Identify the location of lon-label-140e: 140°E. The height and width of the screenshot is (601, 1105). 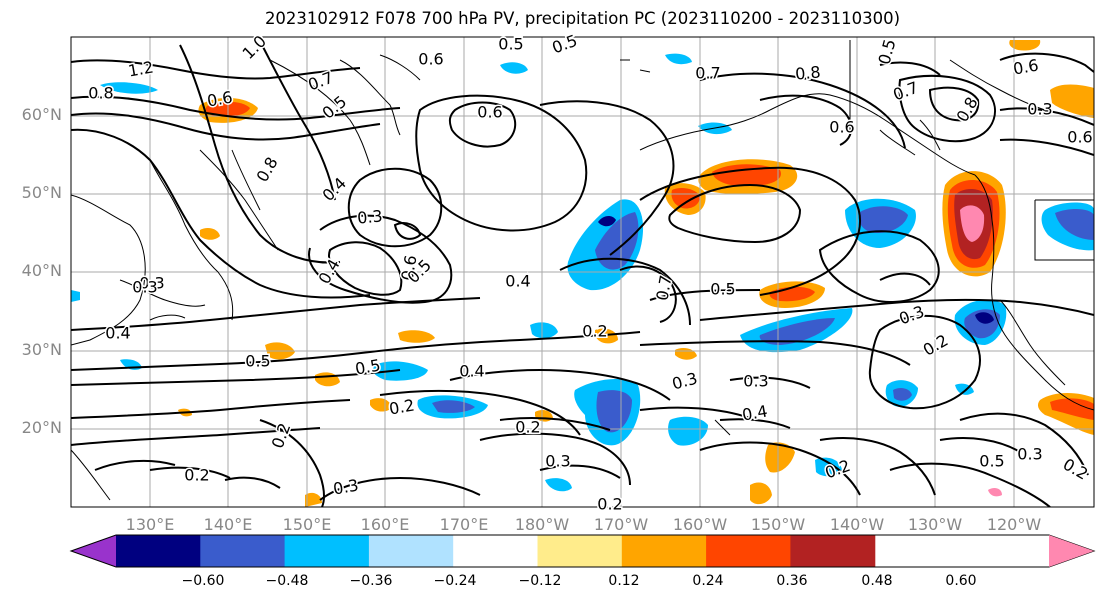
(228, 524).